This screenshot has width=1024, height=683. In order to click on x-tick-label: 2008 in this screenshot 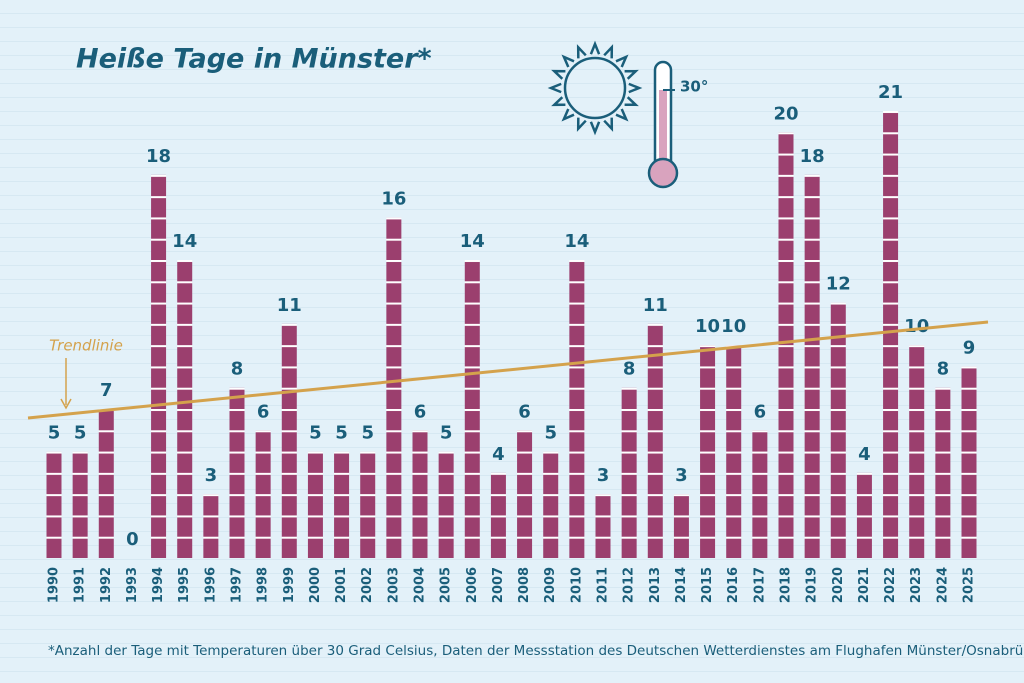, I will do `click(524, 585)`.